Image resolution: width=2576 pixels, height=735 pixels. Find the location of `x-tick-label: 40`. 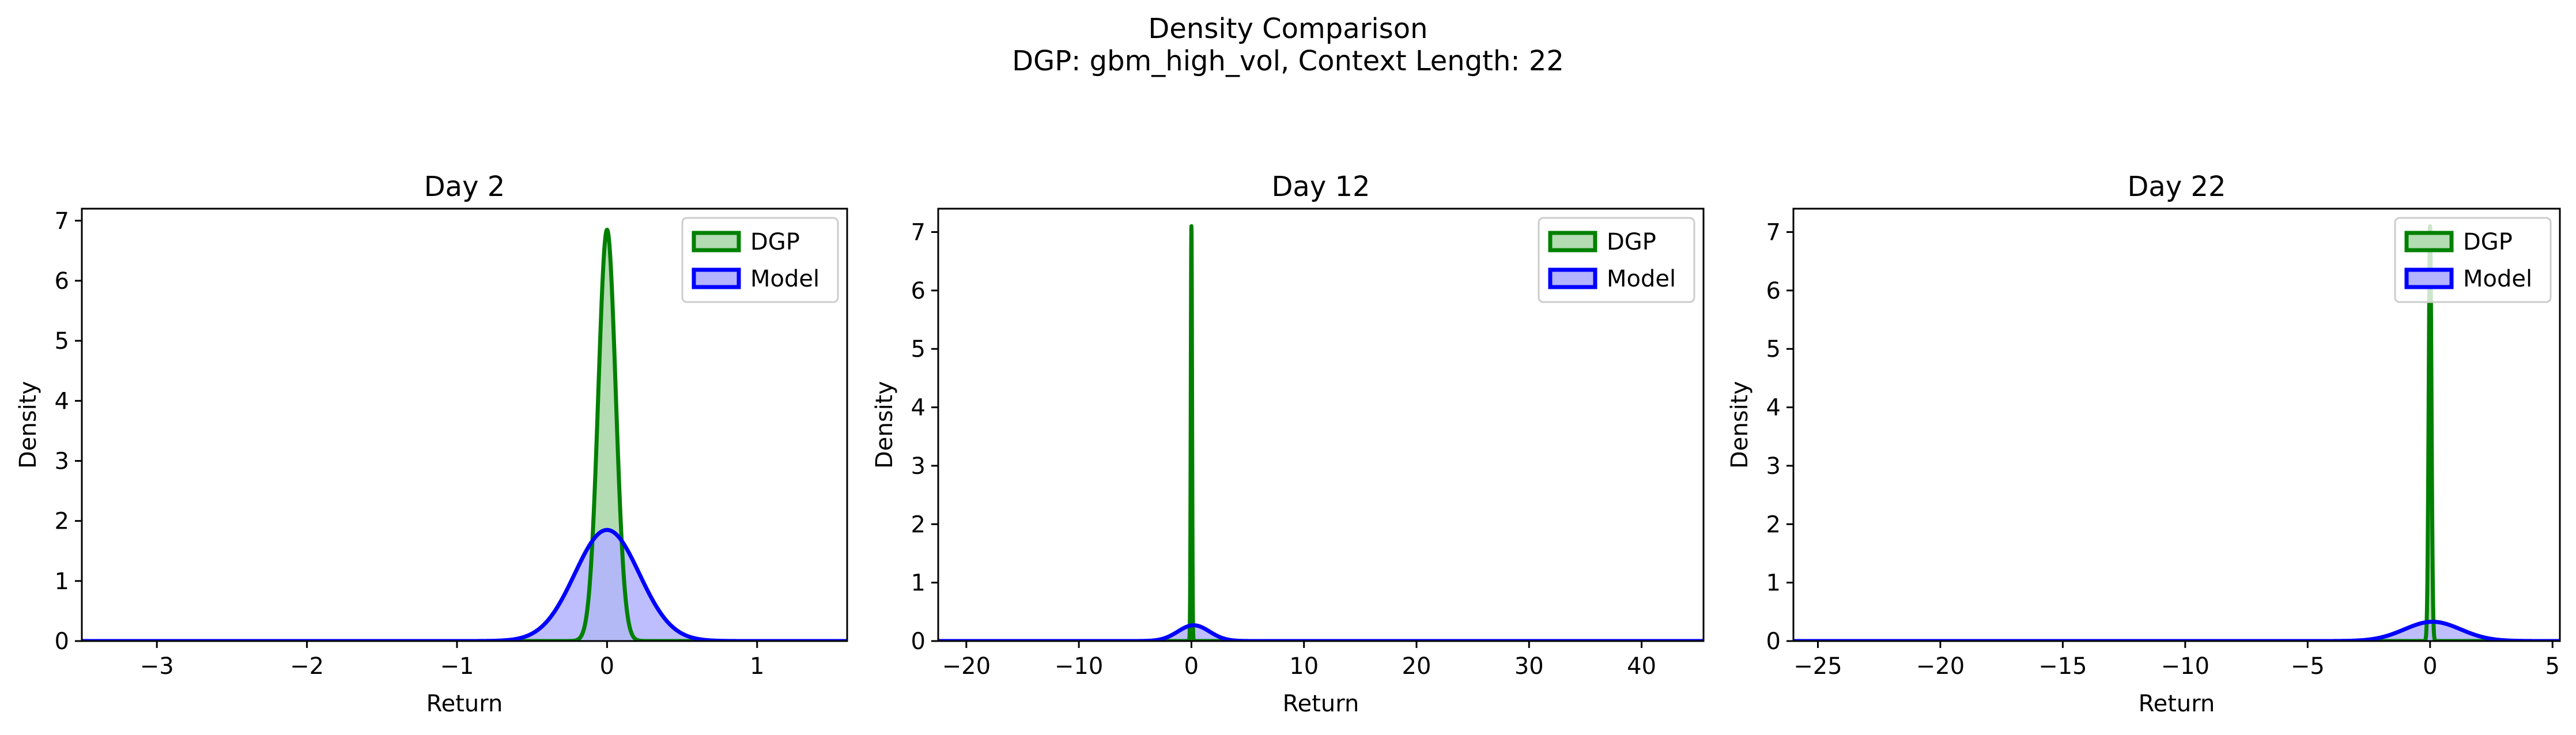

x-tick-label: 40 is located at coordinates (1641, 666).